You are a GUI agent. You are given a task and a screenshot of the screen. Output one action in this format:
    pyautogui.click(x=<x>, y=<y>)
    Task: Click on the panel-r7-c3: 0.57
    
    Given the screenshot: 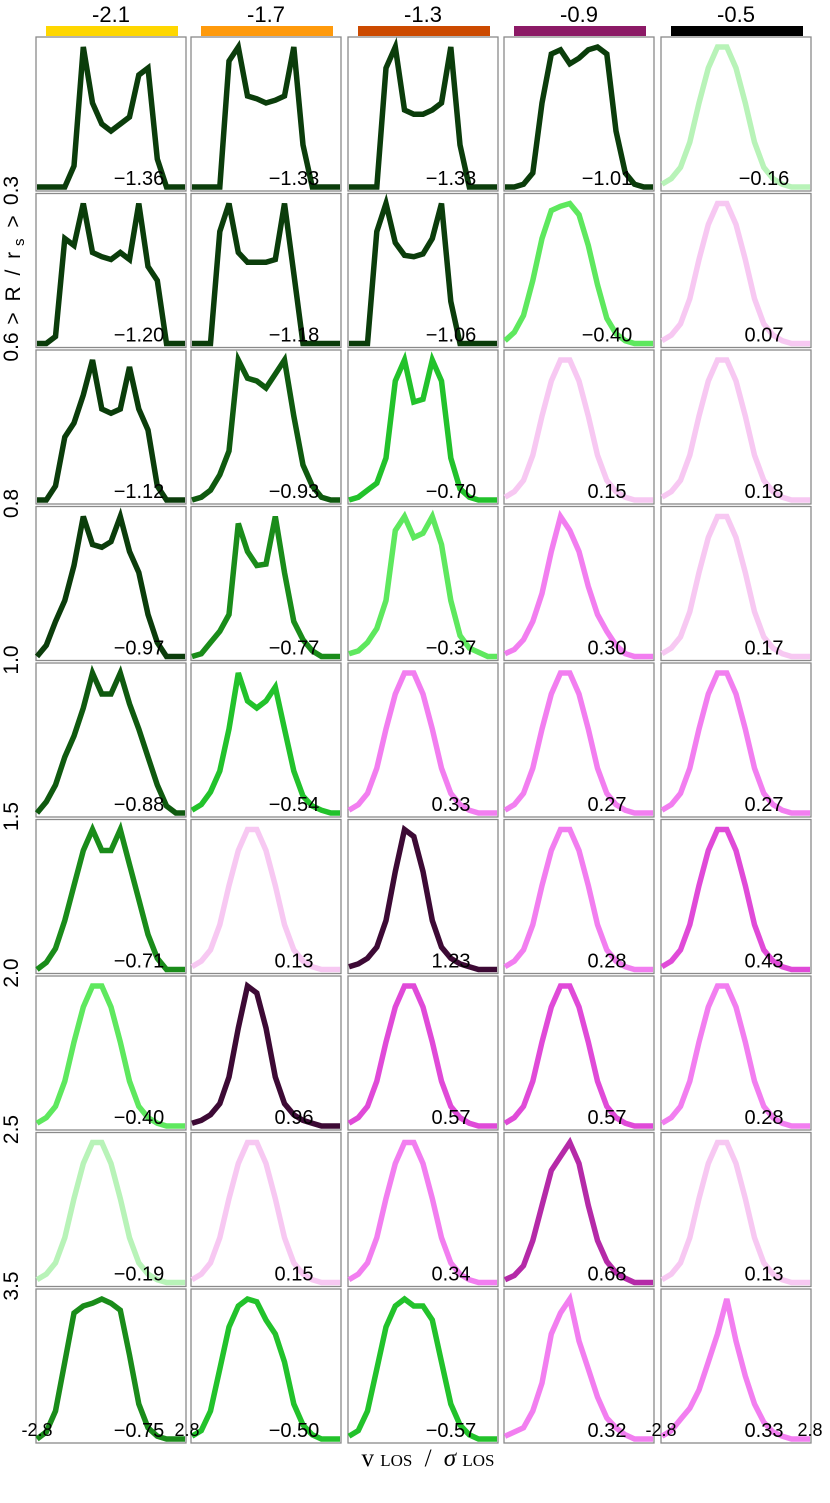 What is the action you would take?
    pyautogui.click(x=423, y=1053)
    